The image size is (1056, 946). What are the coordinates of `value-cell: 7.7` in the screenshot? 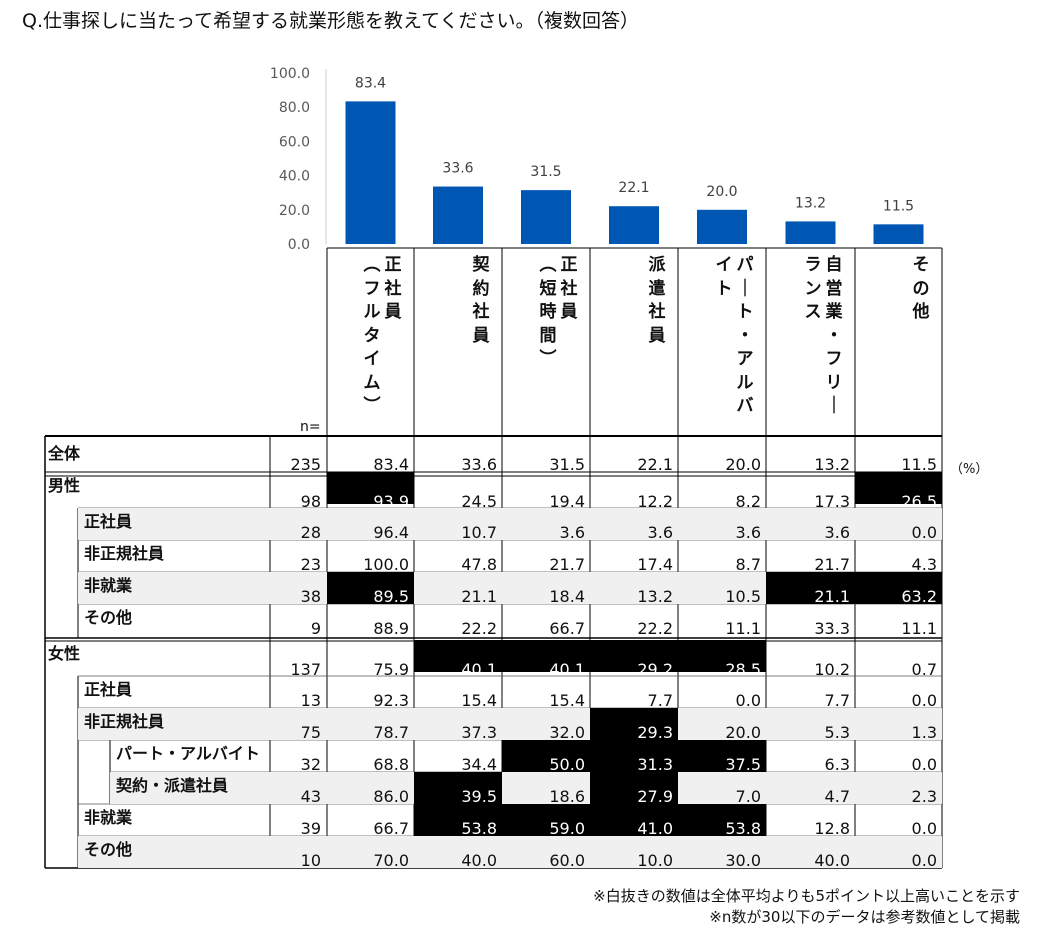 It's located at (660, 700).